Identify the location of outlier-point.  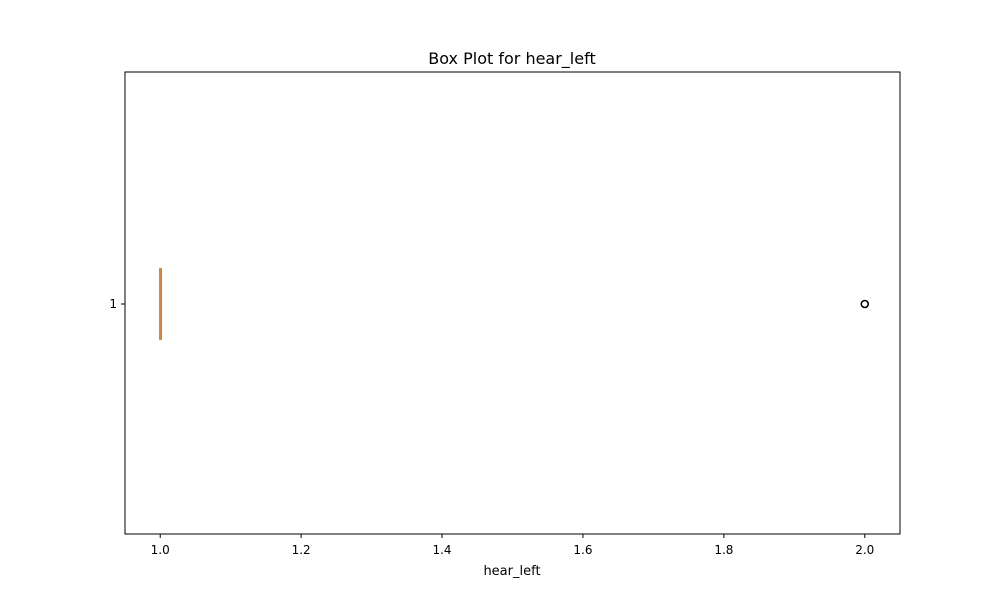
(865, 304).